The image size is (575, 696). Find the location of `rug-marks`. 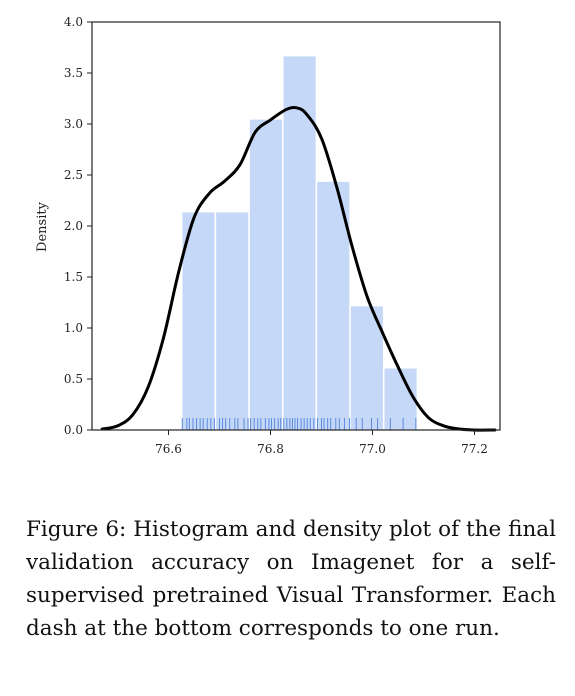

rug-marks is located at coordinates (299, 424).